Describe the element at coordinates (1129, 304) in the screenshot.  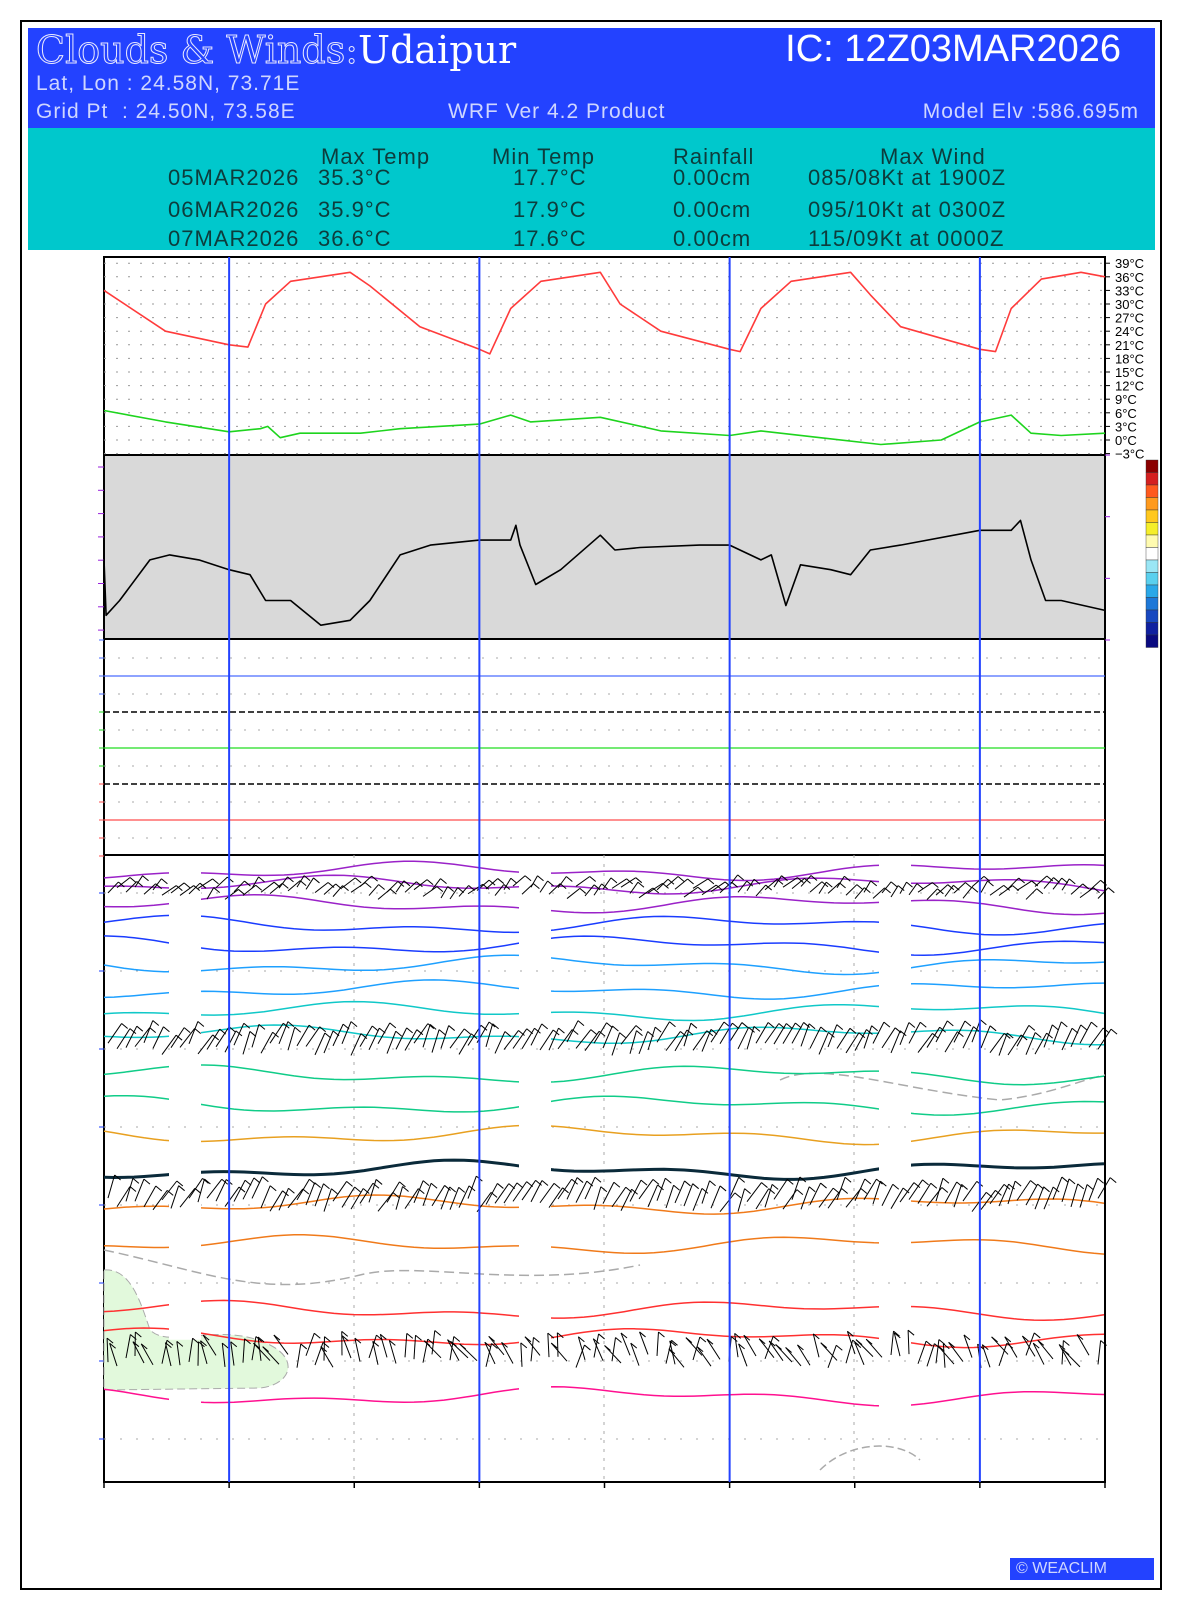
I see `temp-tick-label: 30°C` at that location.